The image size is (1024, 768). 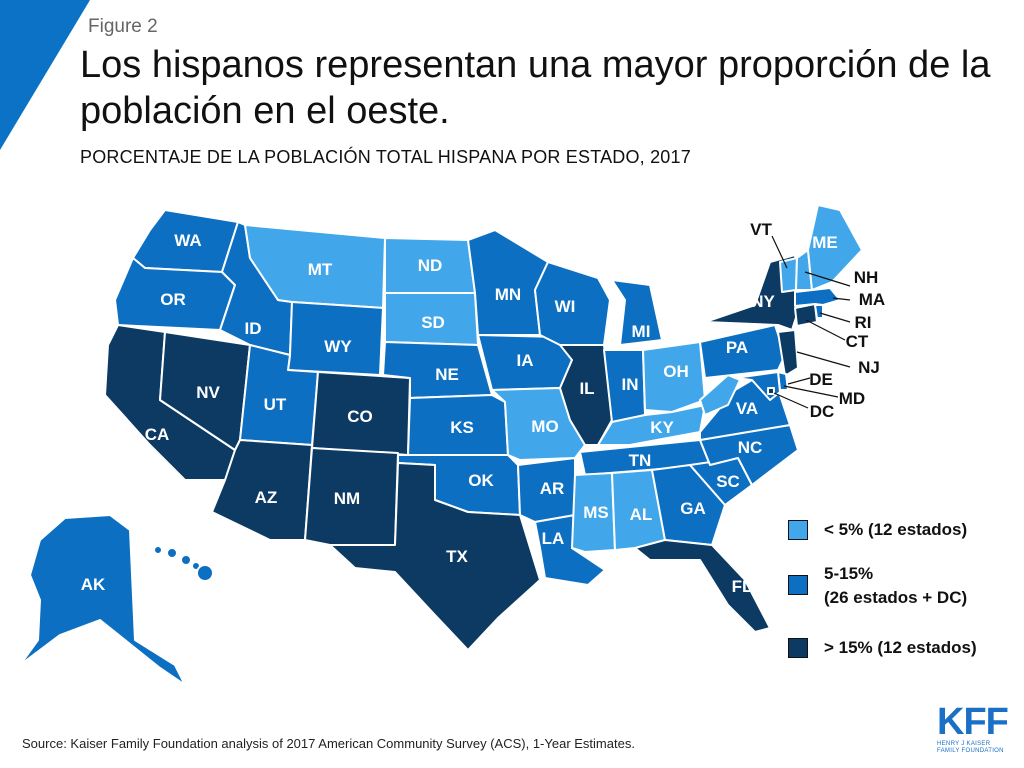 I want to click on state-oh, so click(x=674, y=377).